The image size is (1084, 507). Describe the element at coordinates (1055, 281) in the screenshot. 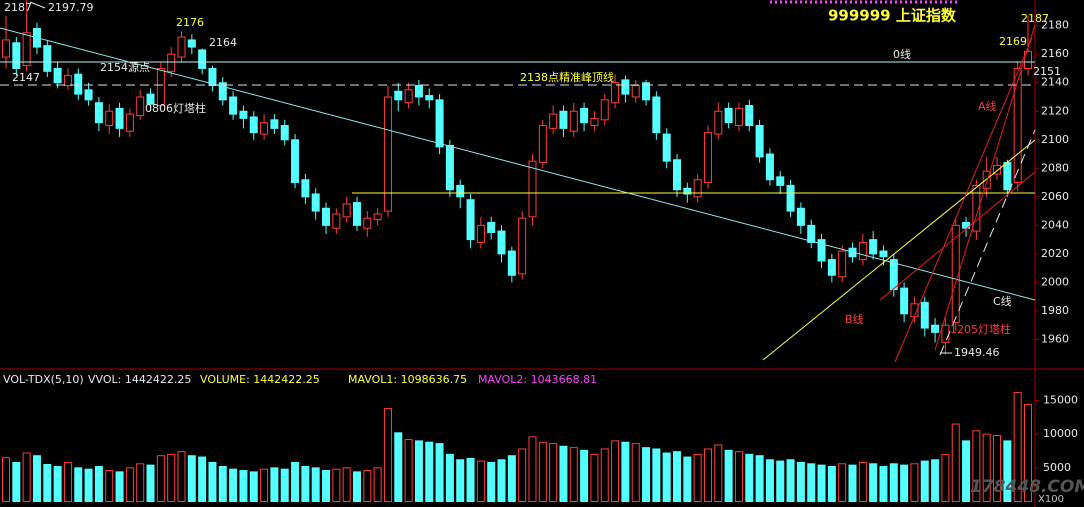

I see `y-tick-label: 2000` at that location.